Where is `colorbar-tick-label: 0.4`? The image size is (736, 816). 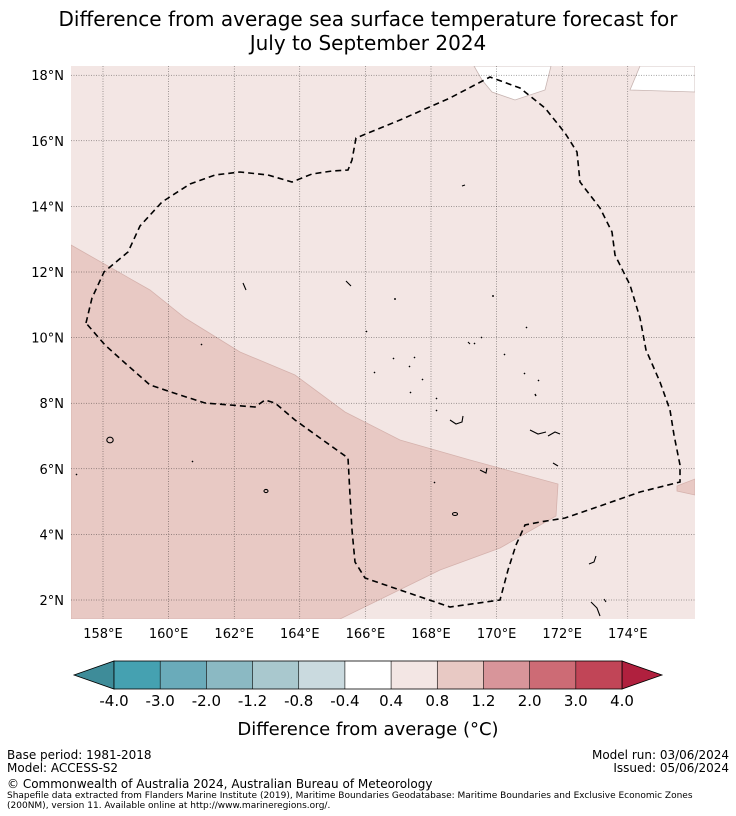
colorbar-tick-label: 0.4 is located at coordinates (391, 701).